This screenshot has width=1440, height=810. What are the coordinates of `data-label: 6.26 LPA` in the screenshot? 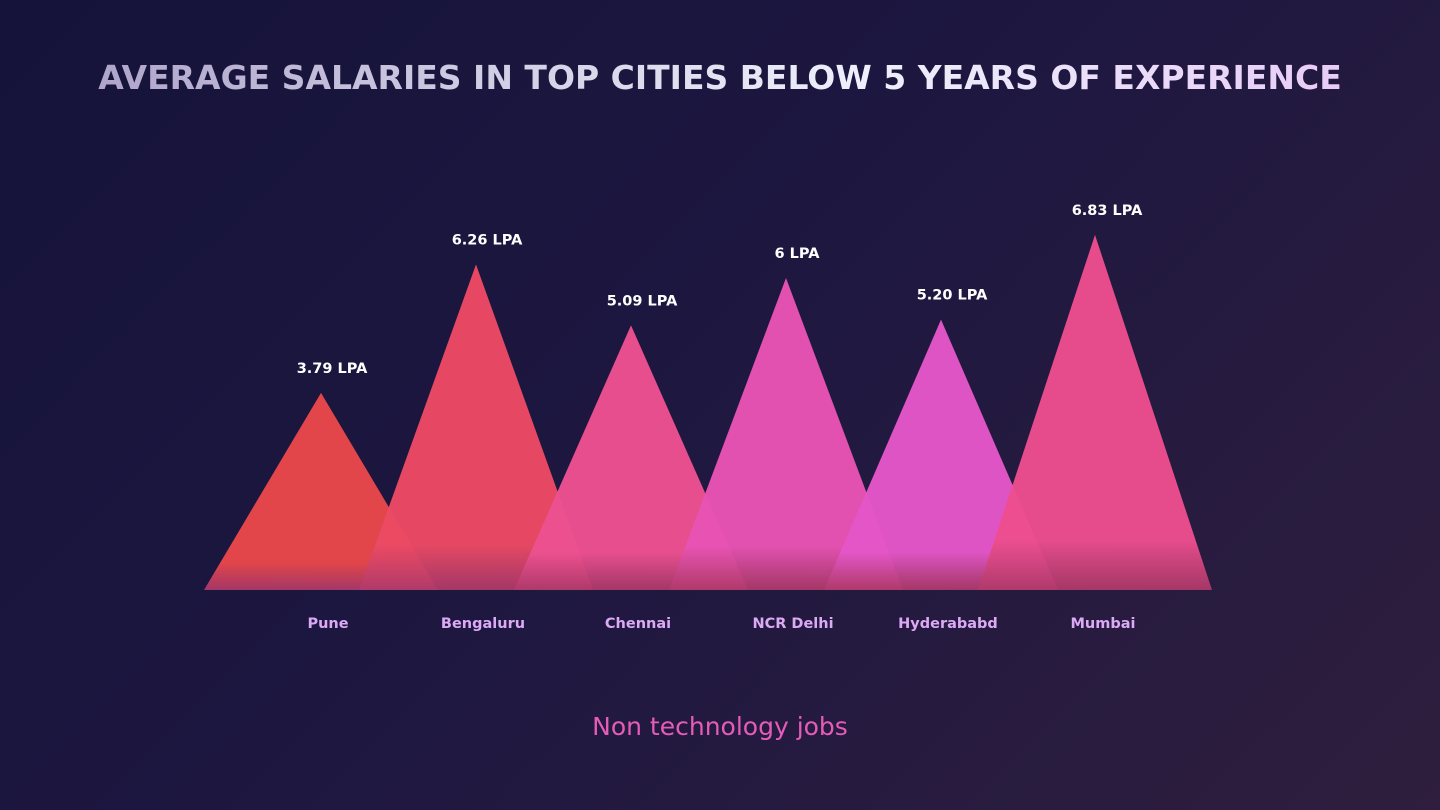 It's located at (487, 240).